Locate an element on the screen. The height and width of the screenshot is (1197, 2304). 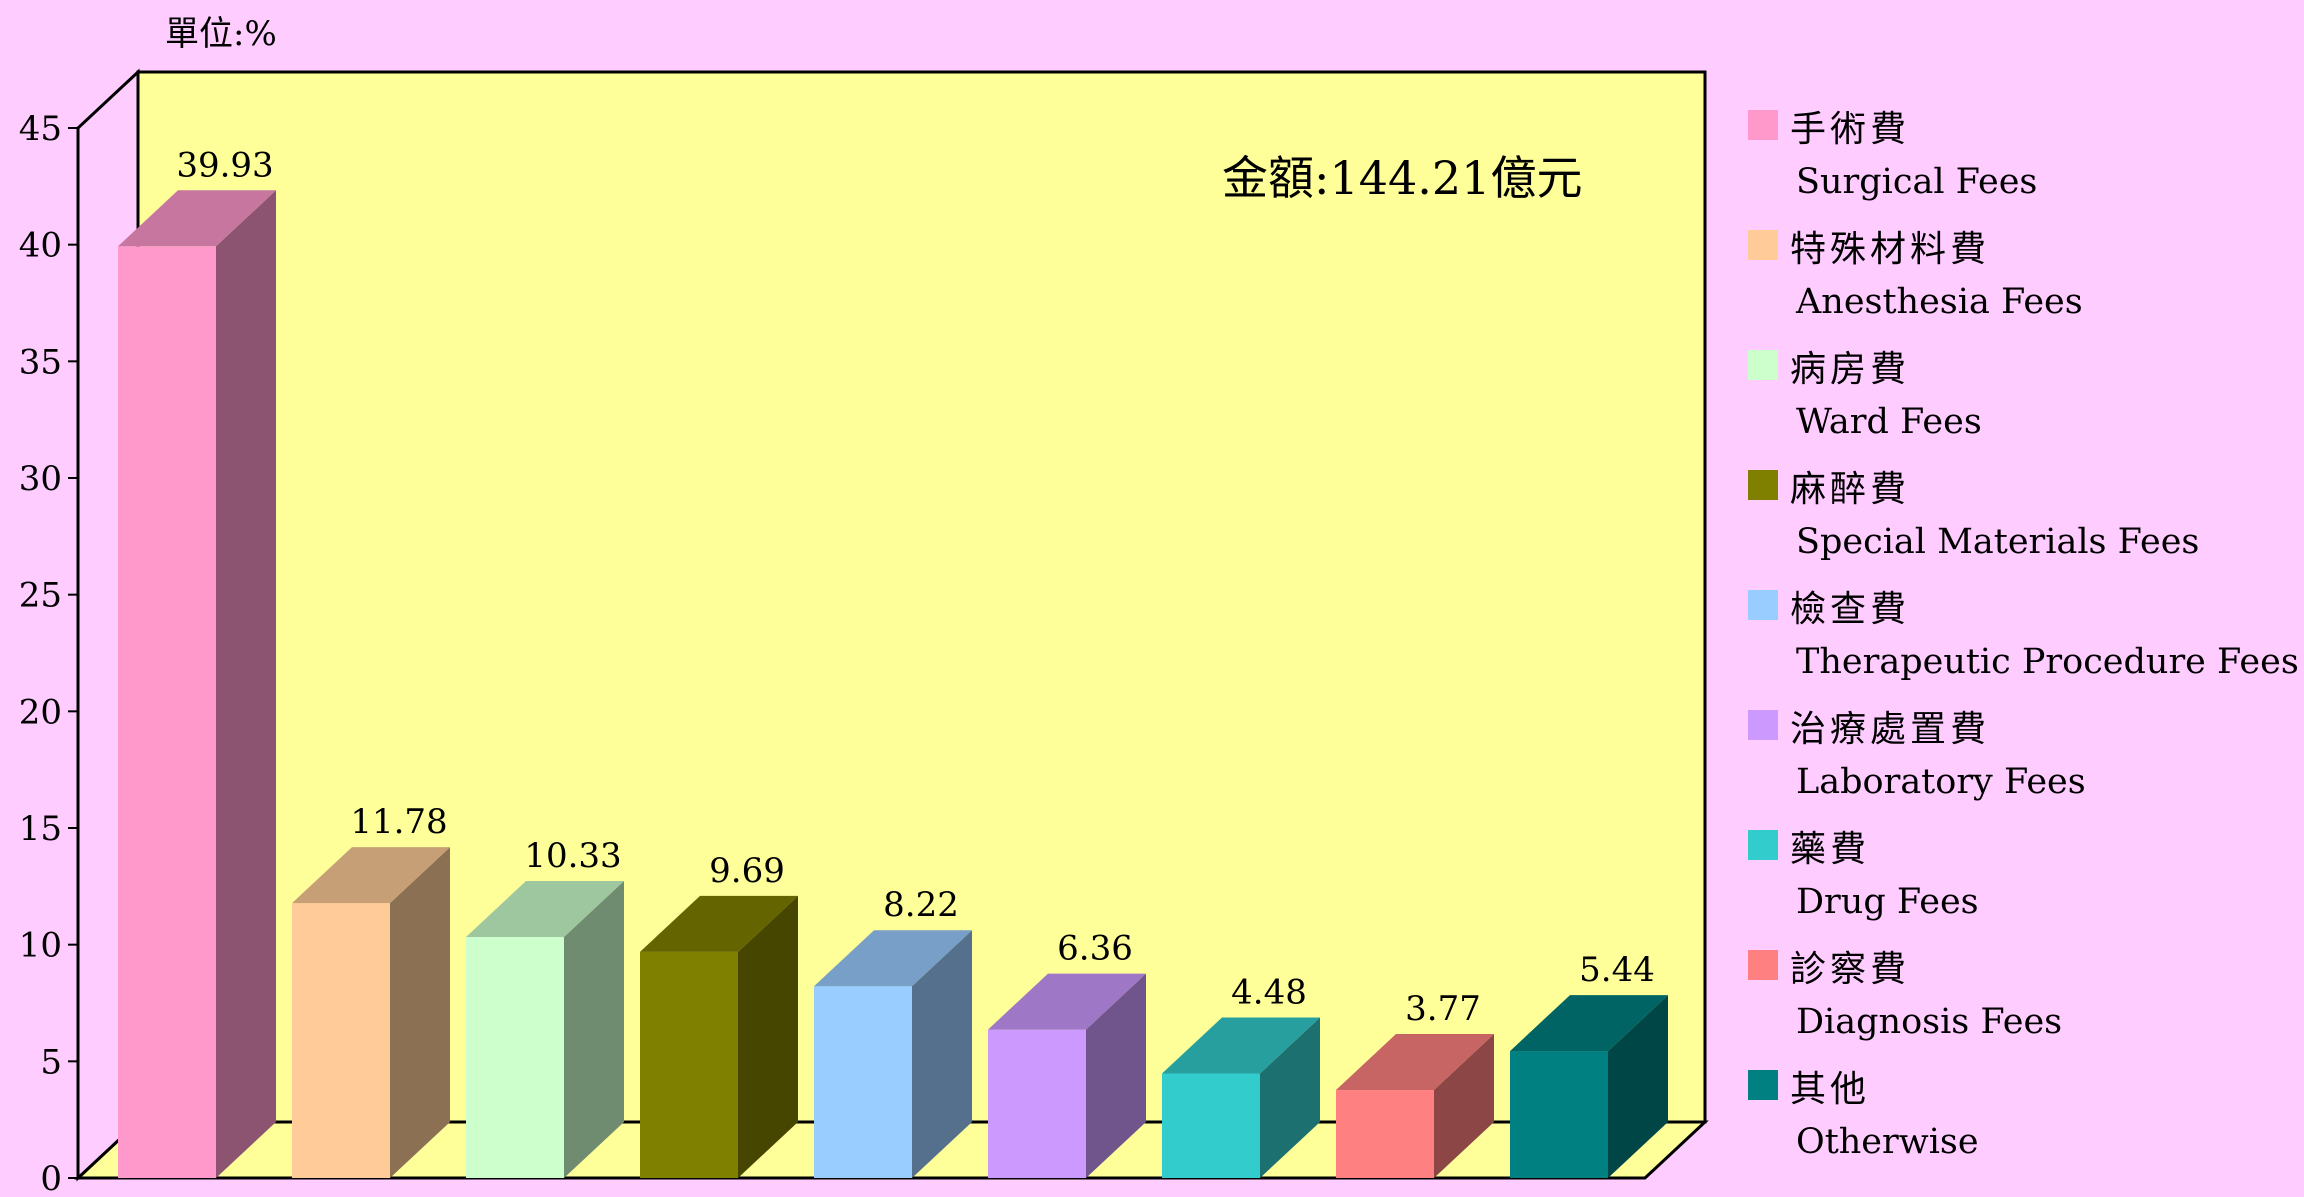
bar-value-label: 9.69 is located at coordinates (747, 871).